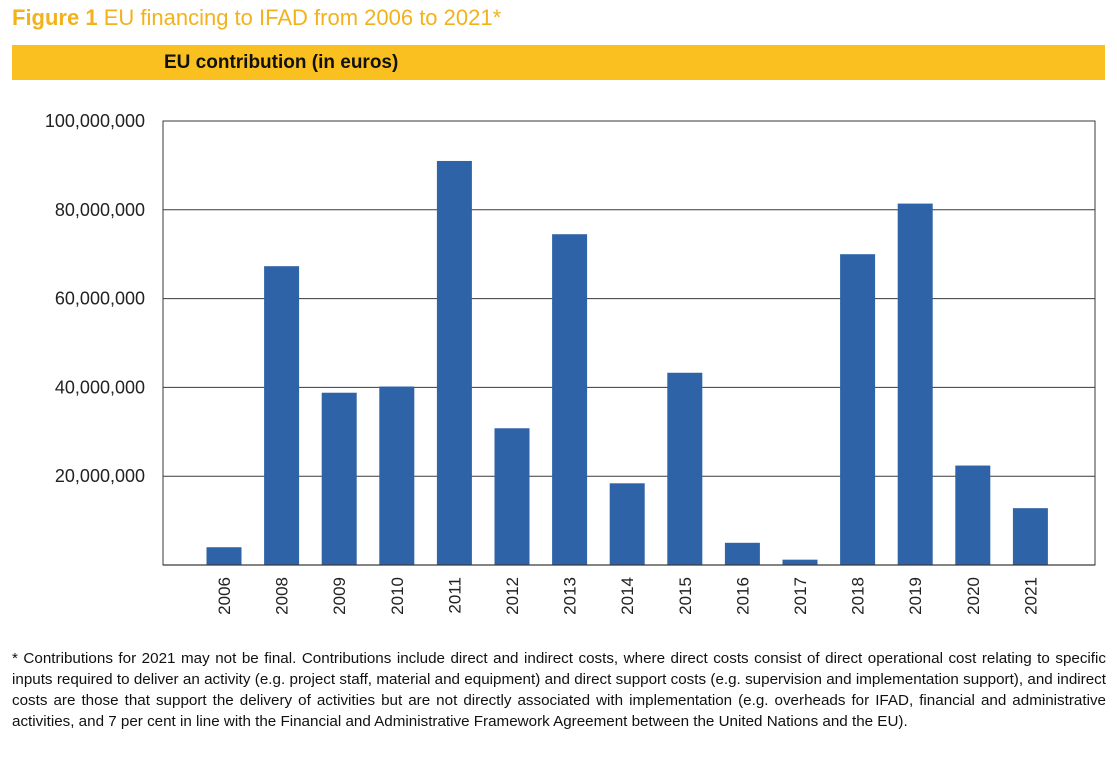 This screenshot has height=762, width=1117. What do you see at coordinates (570, 596) in the screenshot?
I see `x-tick-label: 2013` at bounding box center [570, 596].